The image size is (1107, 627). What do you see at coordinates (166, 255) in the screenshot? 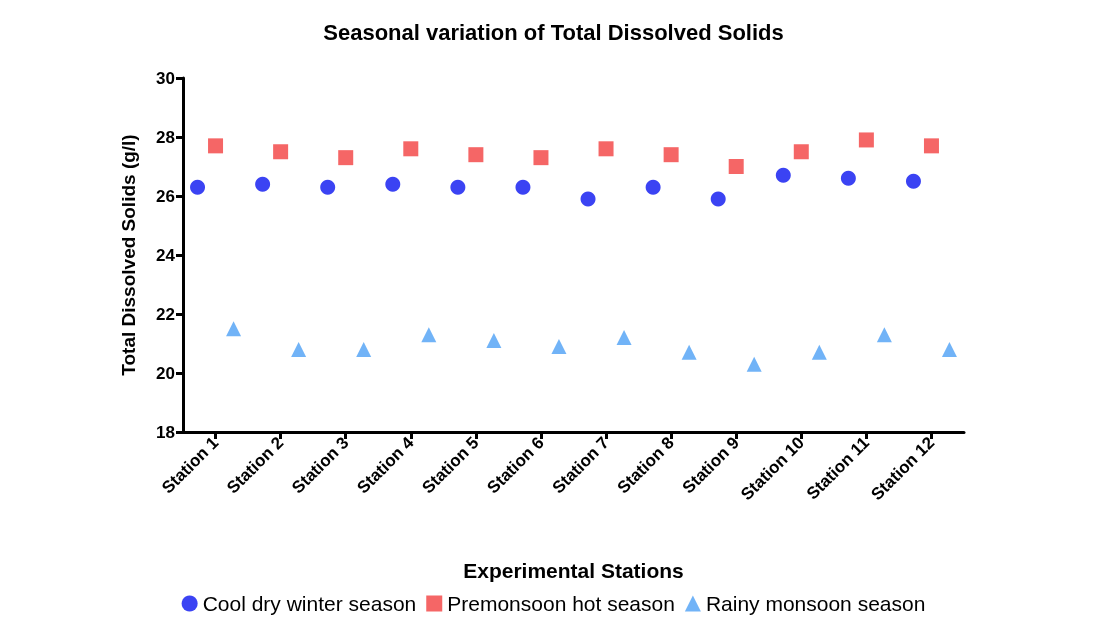
I see `y-tick-label: 24` at bounding box center [166, 255].